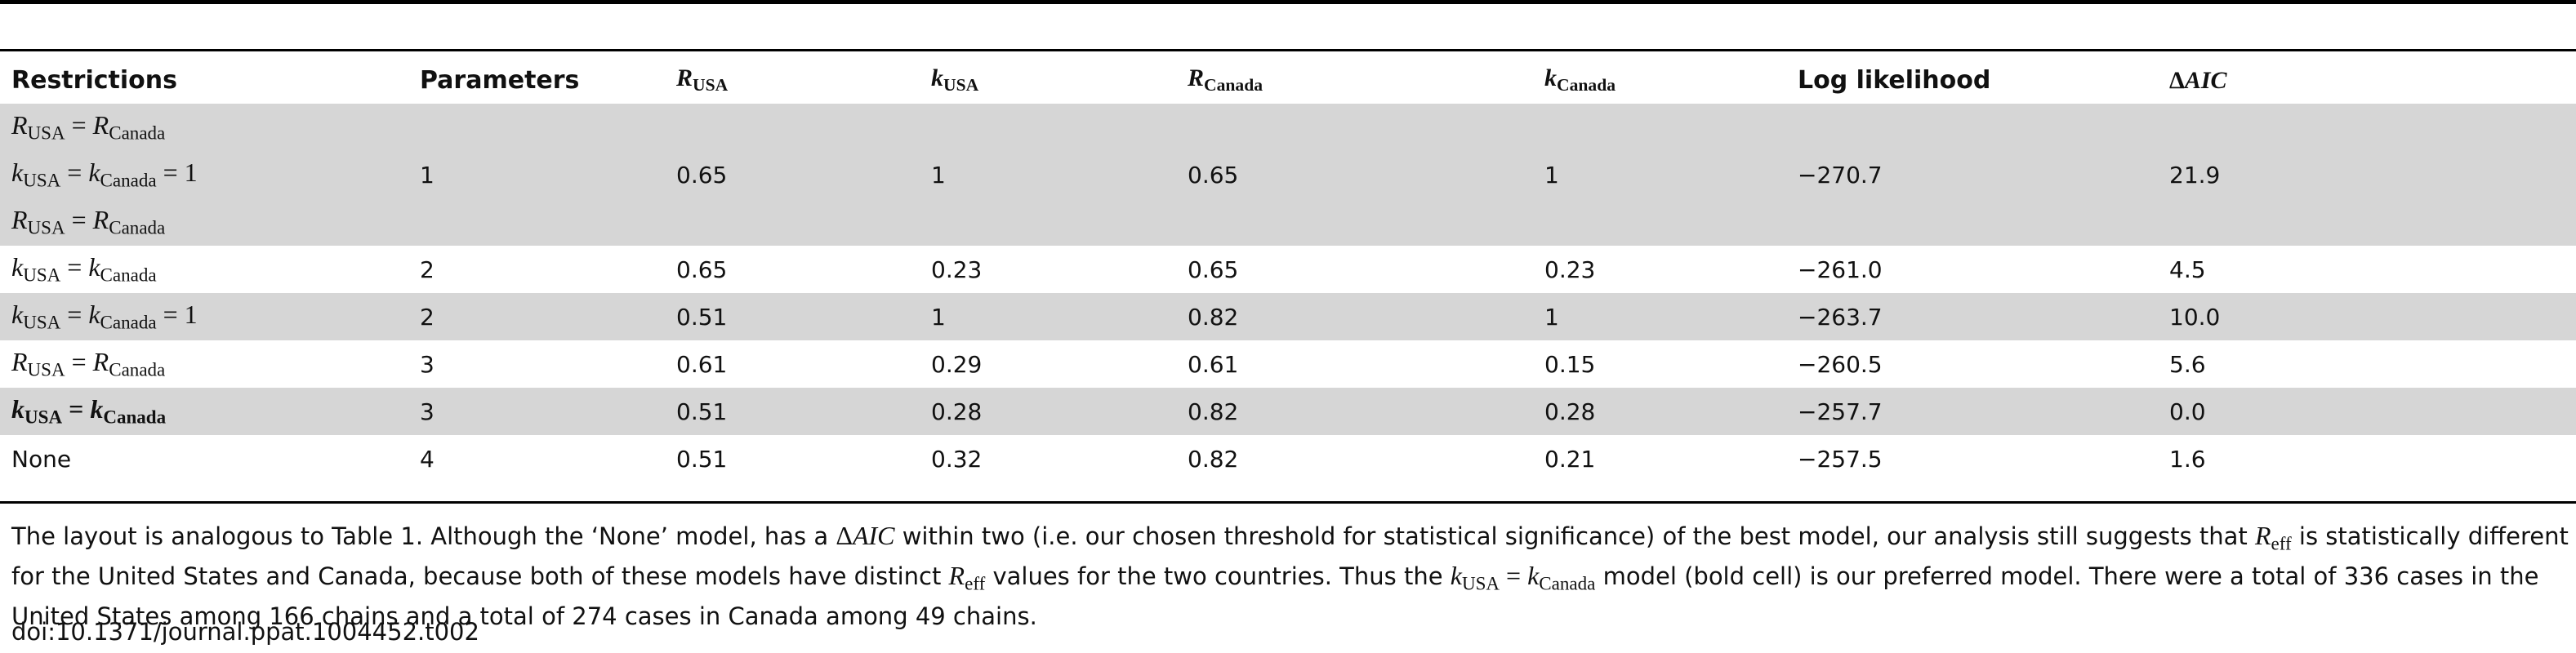  What do you see at coordinates (1972, 174) in the screenshot?
I see `log-likelihood-cell: −270.7` at bounding box center [1972, 174].